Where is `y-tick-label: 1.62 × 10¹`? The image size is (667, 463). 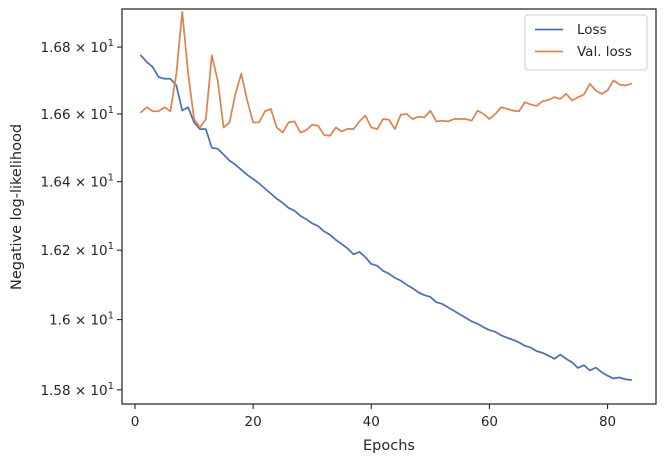
y-tick-label: 1.62 × 10¹ is located at coordinates (77, 250).